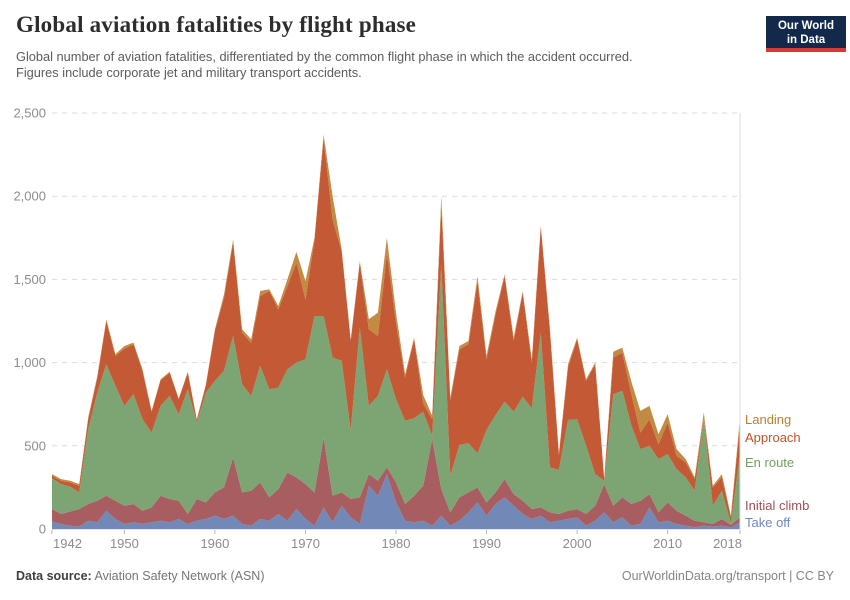  Describe the element at coordinates (305, 543) in the screenshot. I see `x-tick-label: 1970` at that location.